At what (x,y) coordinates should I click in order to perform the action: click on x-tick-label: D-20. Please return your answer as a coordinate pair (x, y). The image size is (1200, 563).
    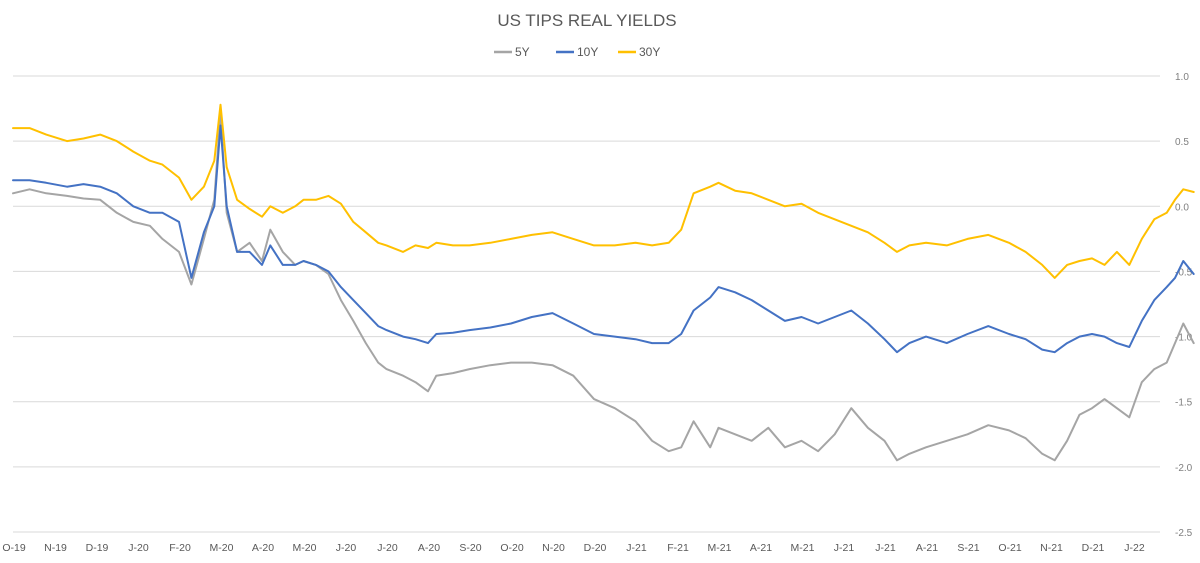
    Looking at the image, I should click on (595, 548).